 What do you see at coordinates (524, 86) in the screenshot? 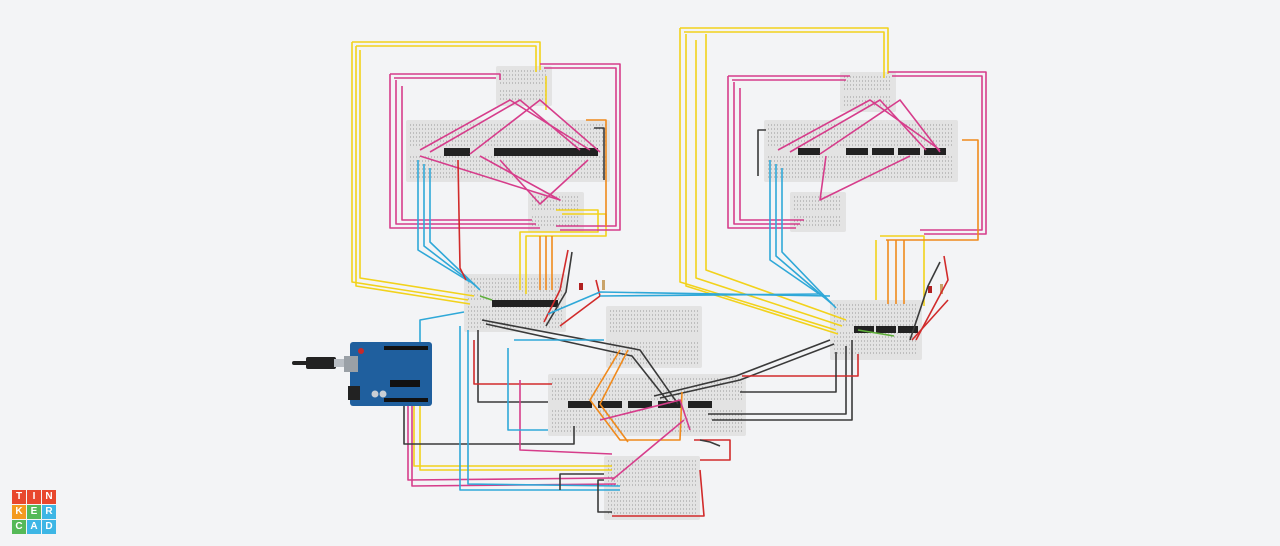
I see `breadboard-left-top-small` at bounding box center [524, 86].